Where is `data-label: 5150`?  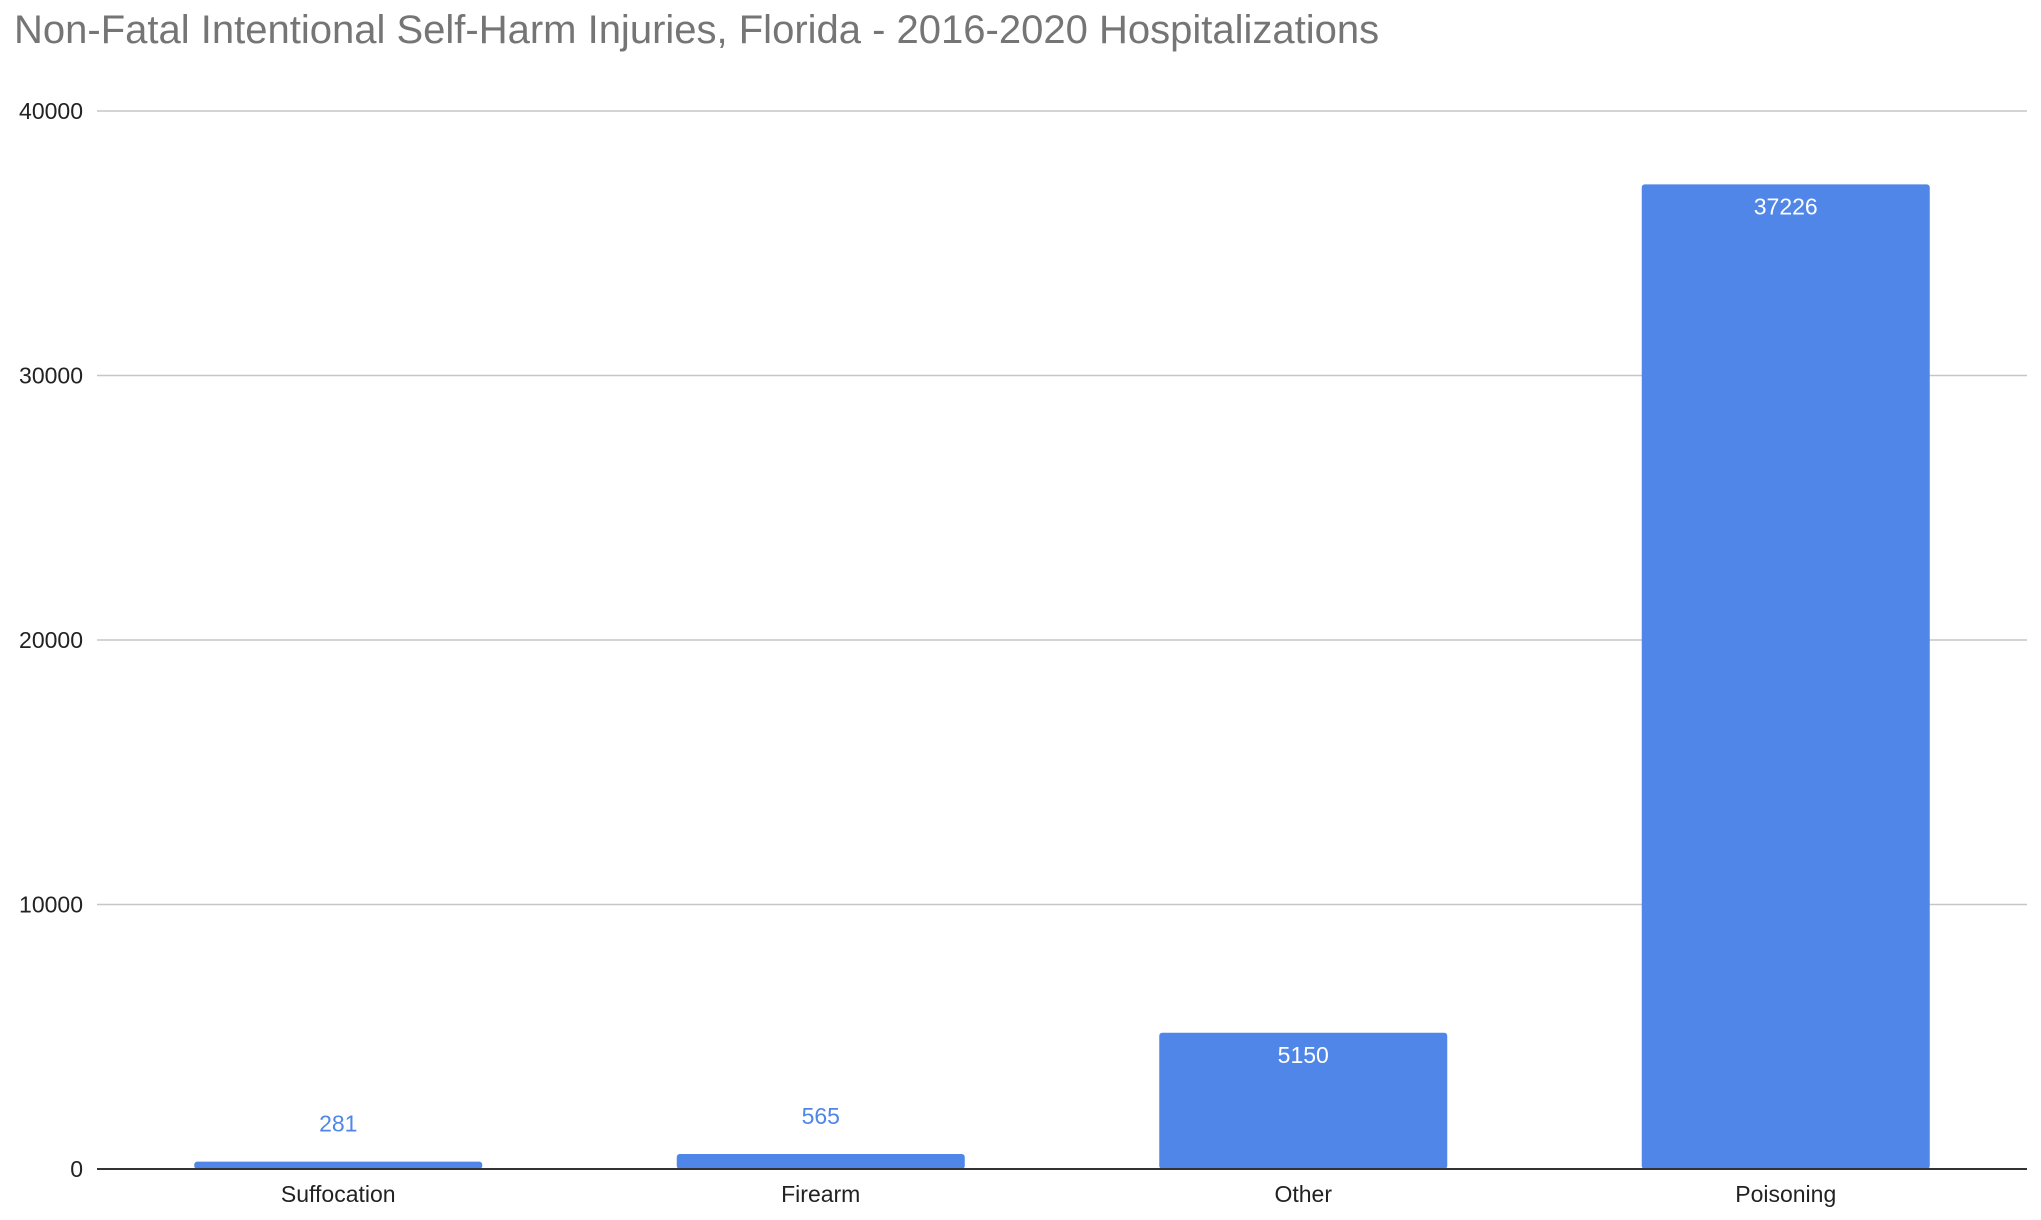 data-label: 5150 is located at coordinates (1303, 1055).